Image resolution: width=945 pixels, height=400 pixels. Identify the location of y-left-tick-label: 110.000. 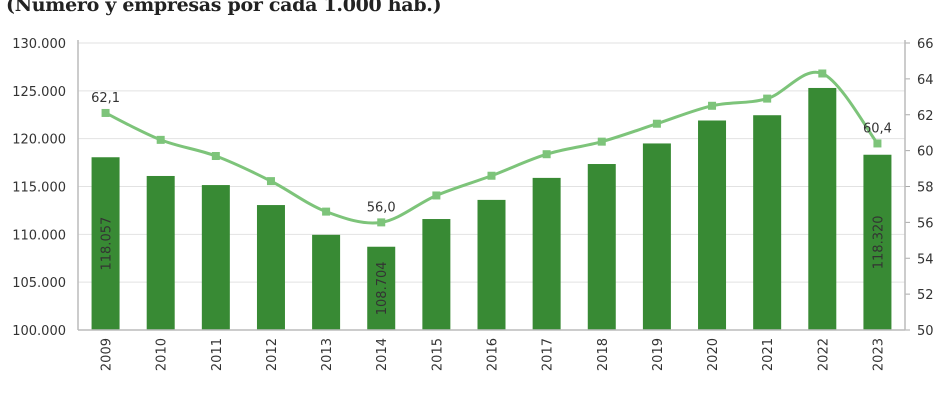
(39, 235).